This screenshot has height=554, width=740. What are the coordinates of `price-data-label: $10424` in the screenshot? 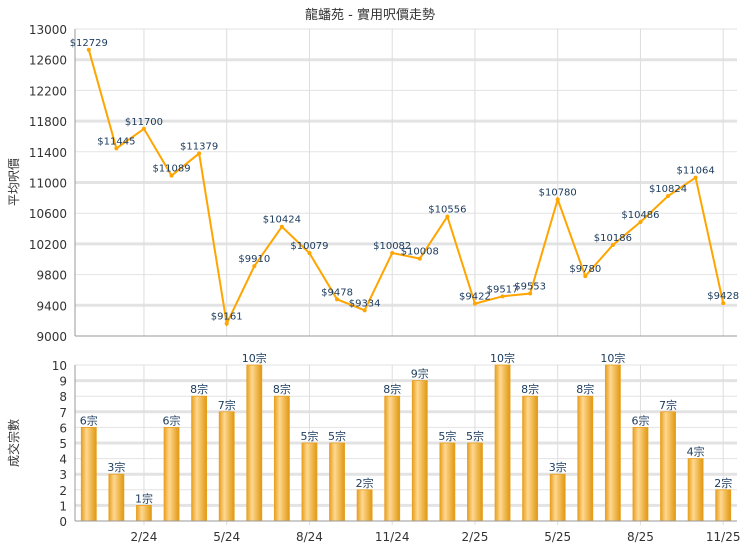 It's located at (282, 220).